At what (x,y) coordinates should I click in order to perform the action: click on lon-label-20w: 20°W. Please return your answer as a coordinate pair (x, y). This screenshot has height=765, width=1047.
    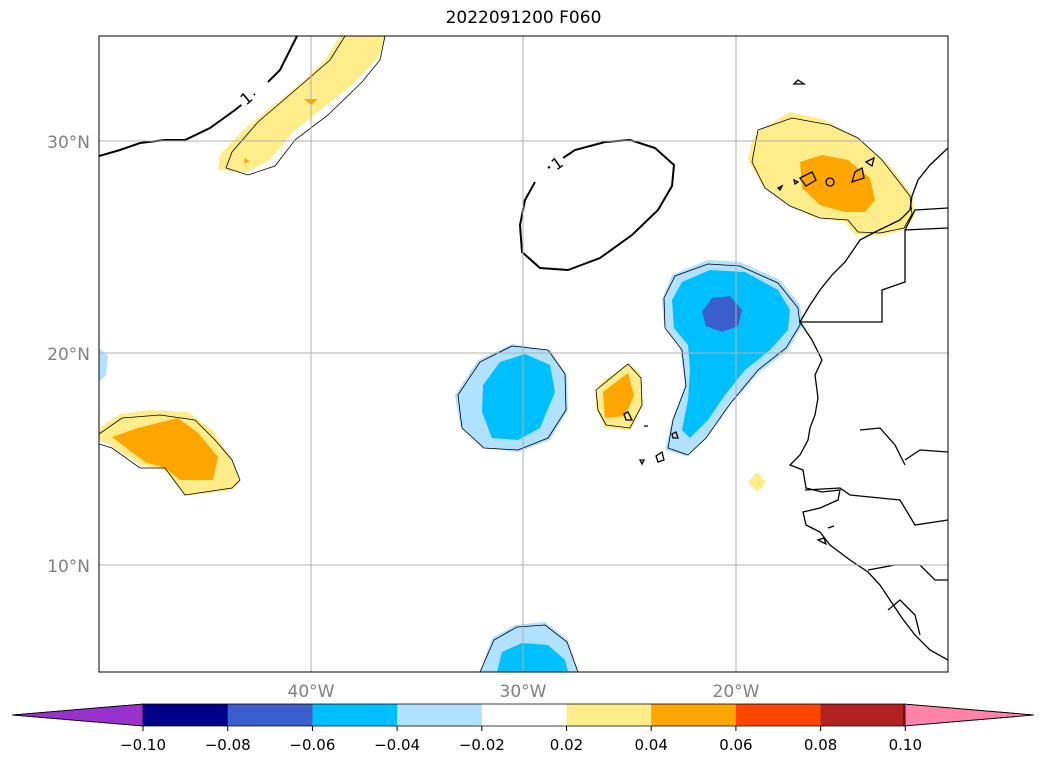
    Looking at the image, I should click on (736, 692).